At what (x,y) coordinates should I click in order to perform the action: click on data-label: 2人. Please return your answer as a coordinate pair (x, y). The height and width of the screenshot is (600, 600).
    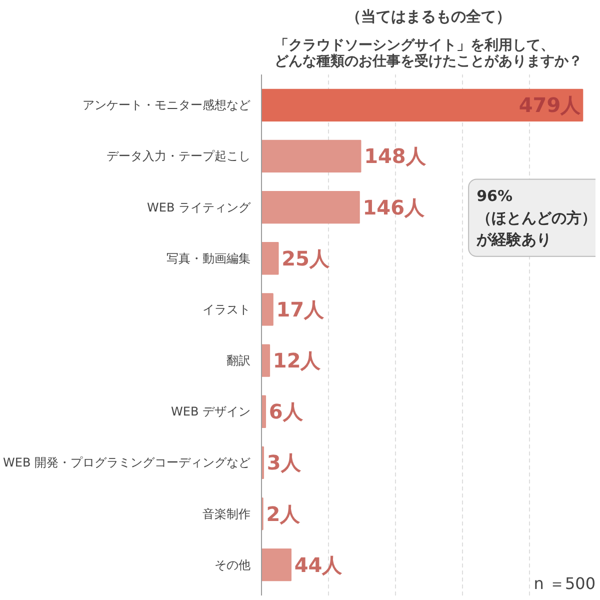
    Looking at the image, I should click on (284, 514).